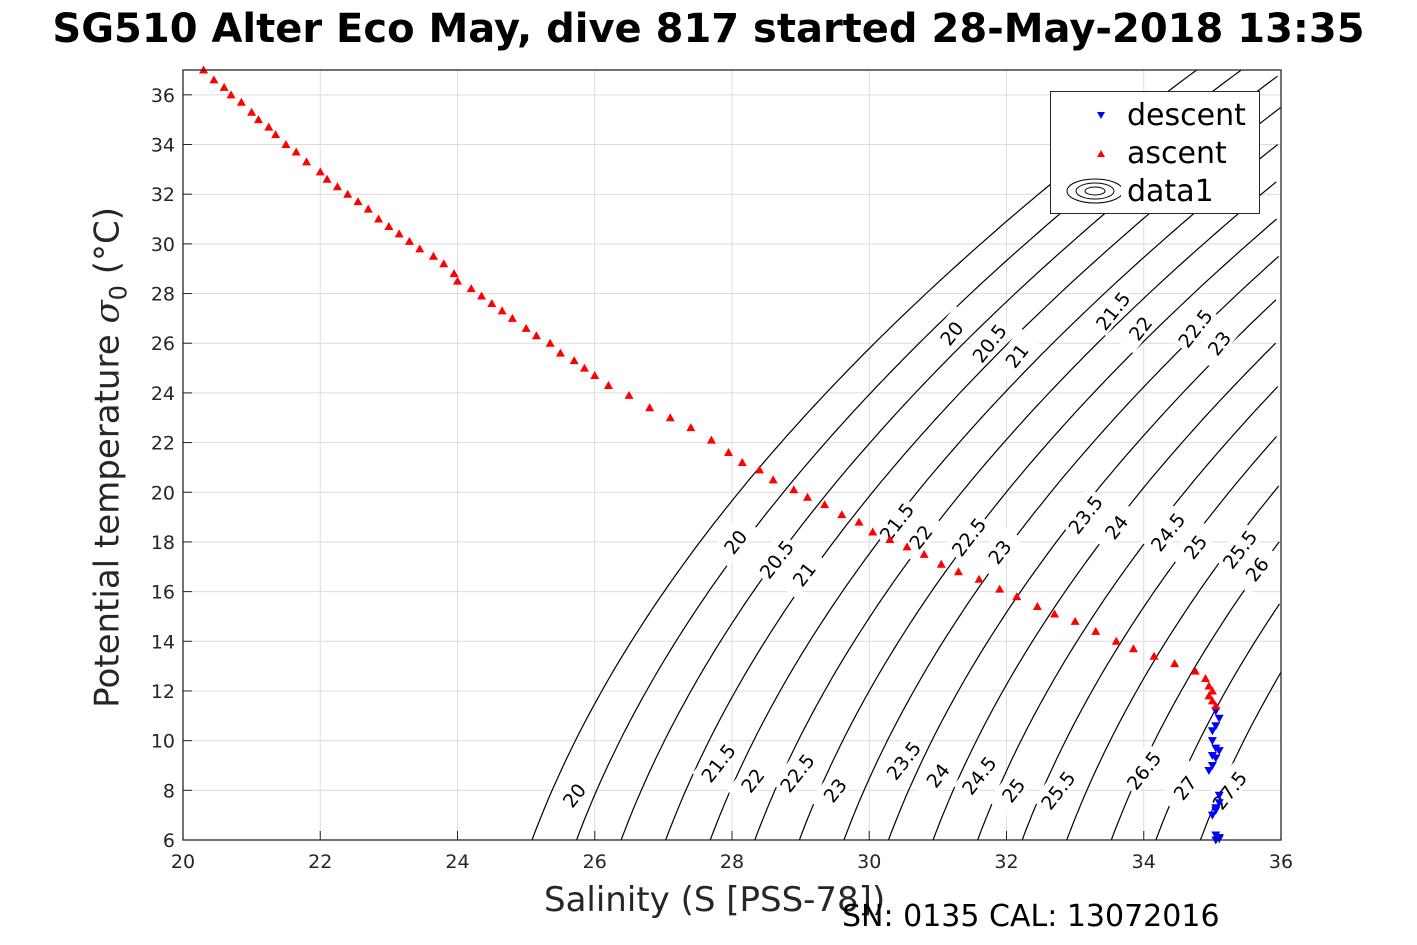  I want to click on y-axis-label: Potential temperature σ0 (°C), so click(110, 457).